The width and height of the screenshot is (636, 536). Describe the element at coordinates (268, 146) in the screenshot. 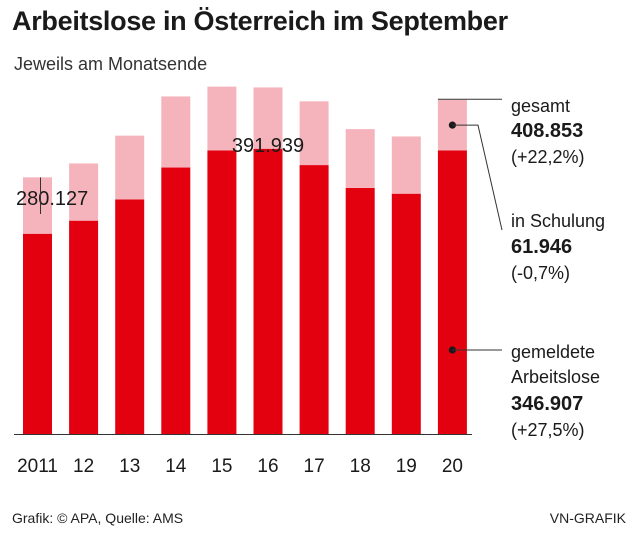

I see `value-label-16: 391.939` at that location.